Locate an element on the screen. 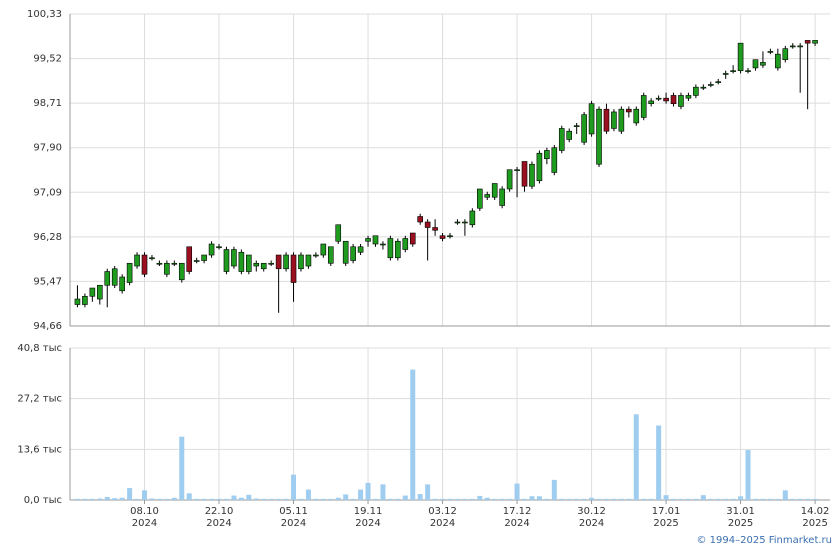  x-tick-label: 30.12 2024 is located at coordinates (591, 517).